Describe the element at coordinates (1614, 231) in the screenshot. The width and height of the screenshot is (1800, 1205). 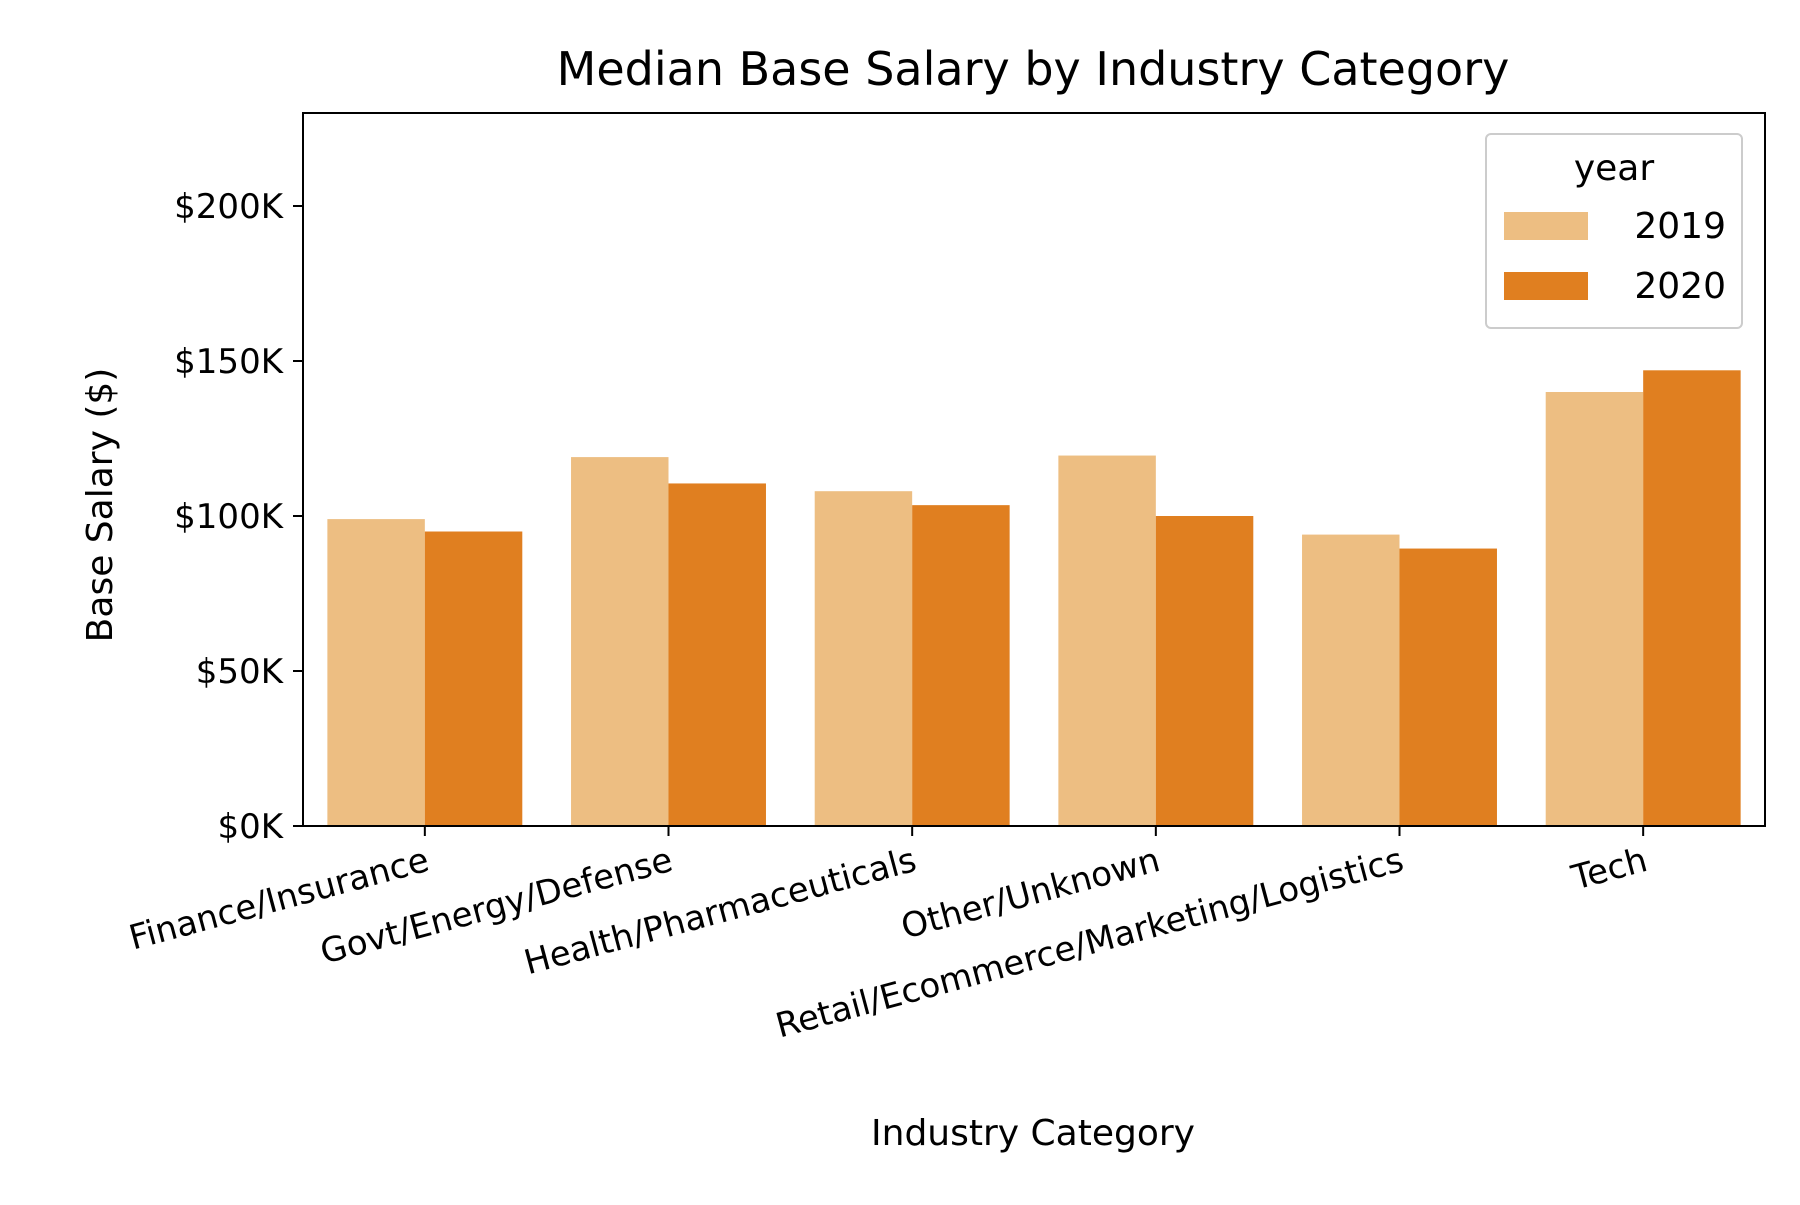
I see `legend: year 2019 2020` at that location.